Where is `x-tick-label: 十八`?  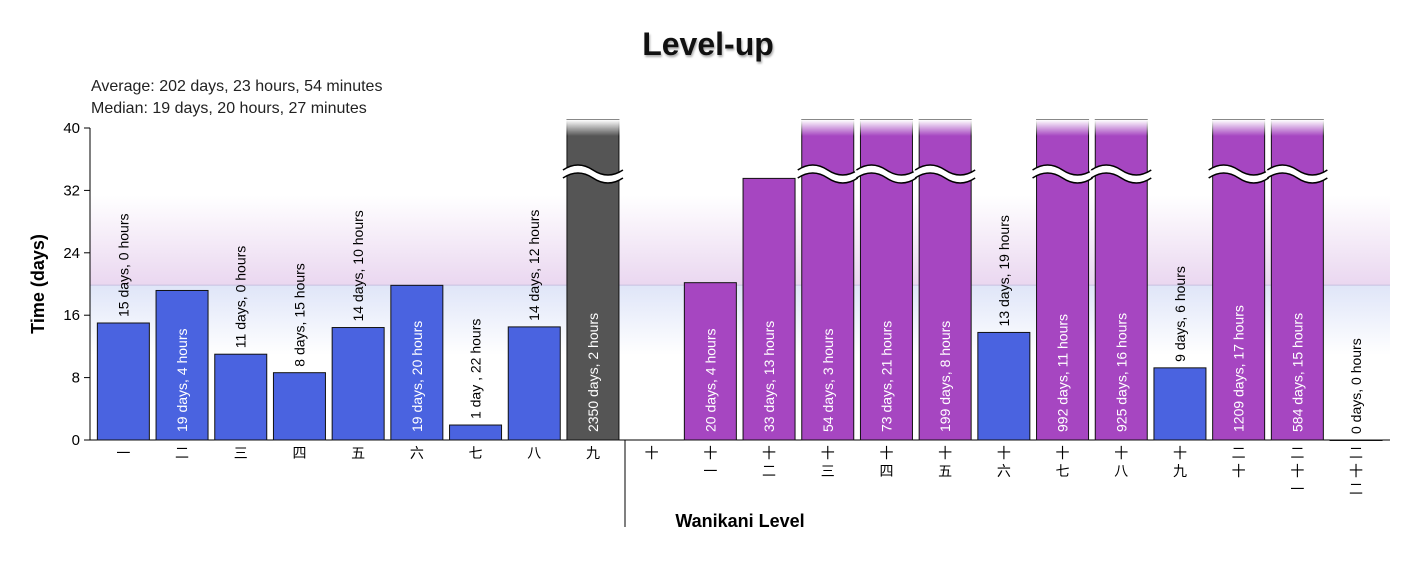
x-tick-label: 十八 is located at coordinates (1121, 462).